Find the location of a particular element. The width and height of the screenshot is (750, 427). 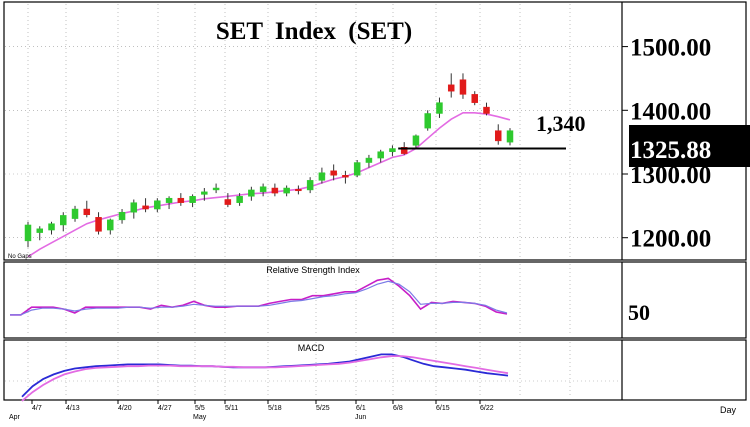

last-price-label: 1325.88 is located at coordinates (670, 150).